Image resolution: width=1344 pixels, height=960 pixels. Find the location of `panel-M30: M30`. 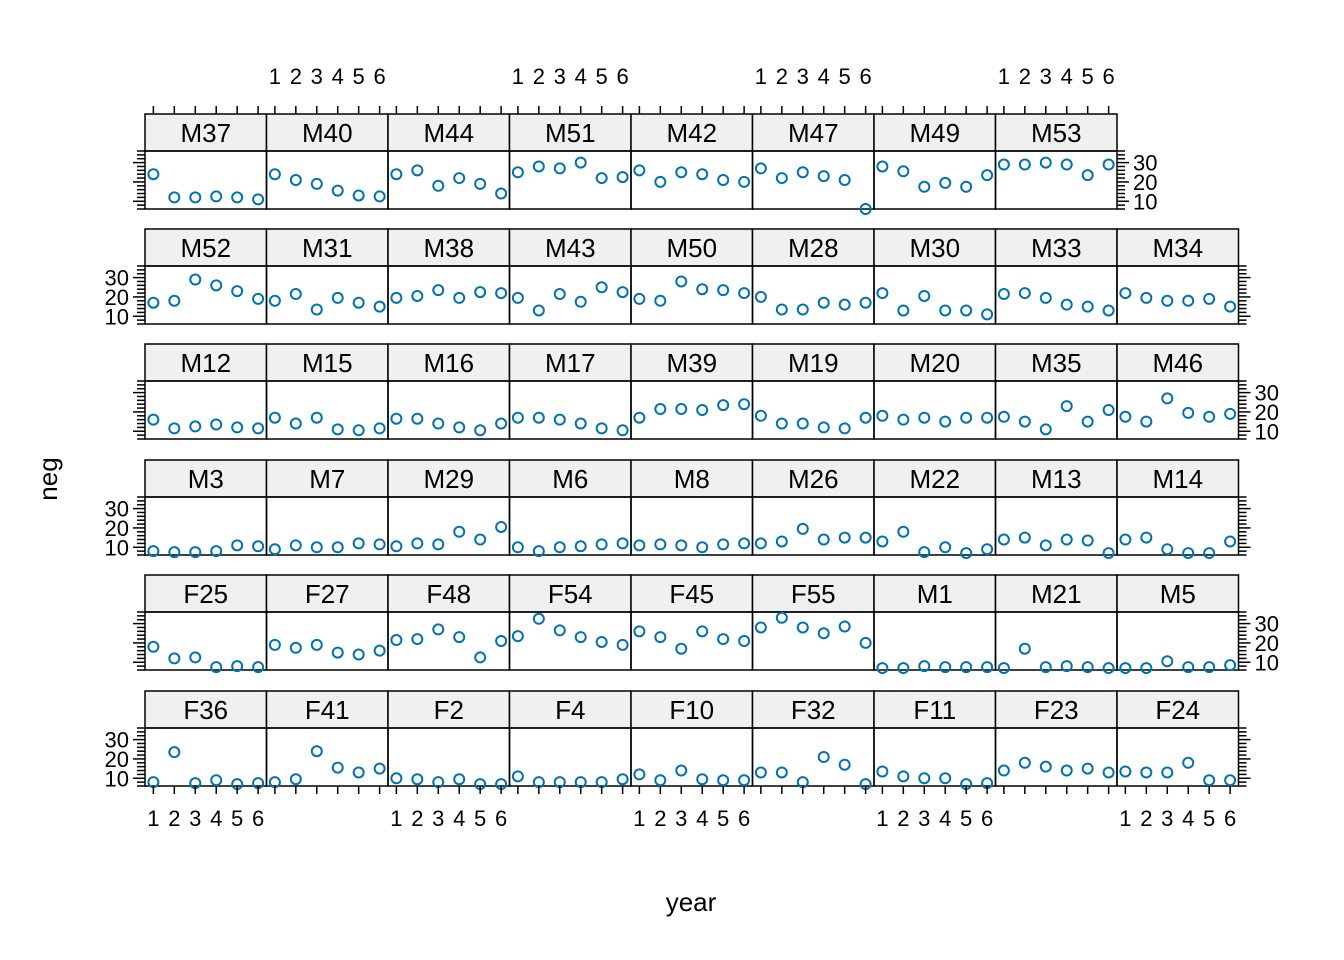

panel-M30: M30 is located at coordinates (935, 276).